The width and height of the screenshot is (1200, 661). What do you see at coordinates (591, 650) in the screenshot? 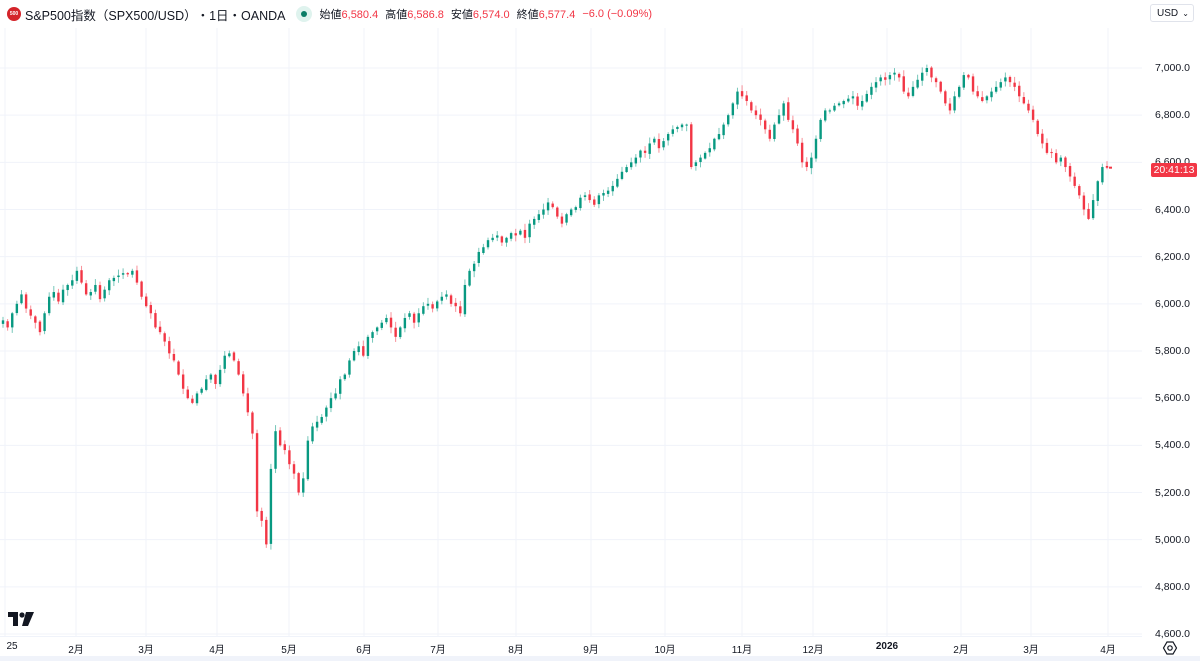
I see `time-tick-label: 9月` at bounding box center [591, 650].